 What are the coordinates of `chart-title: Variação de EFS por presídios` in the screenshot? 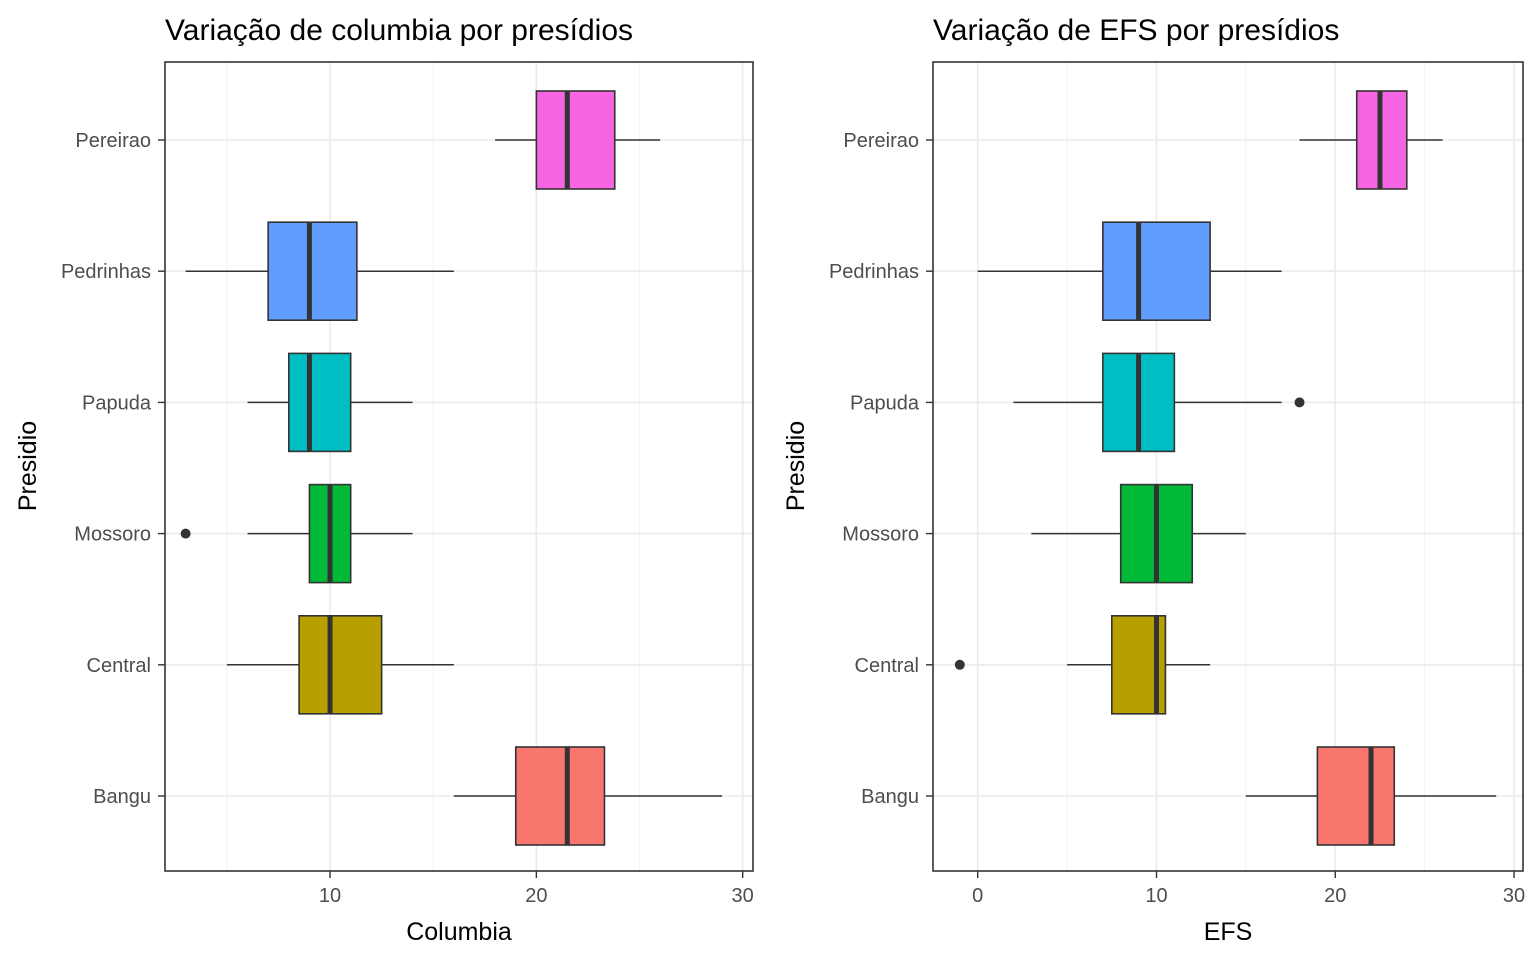 It's located at (1136, 30).